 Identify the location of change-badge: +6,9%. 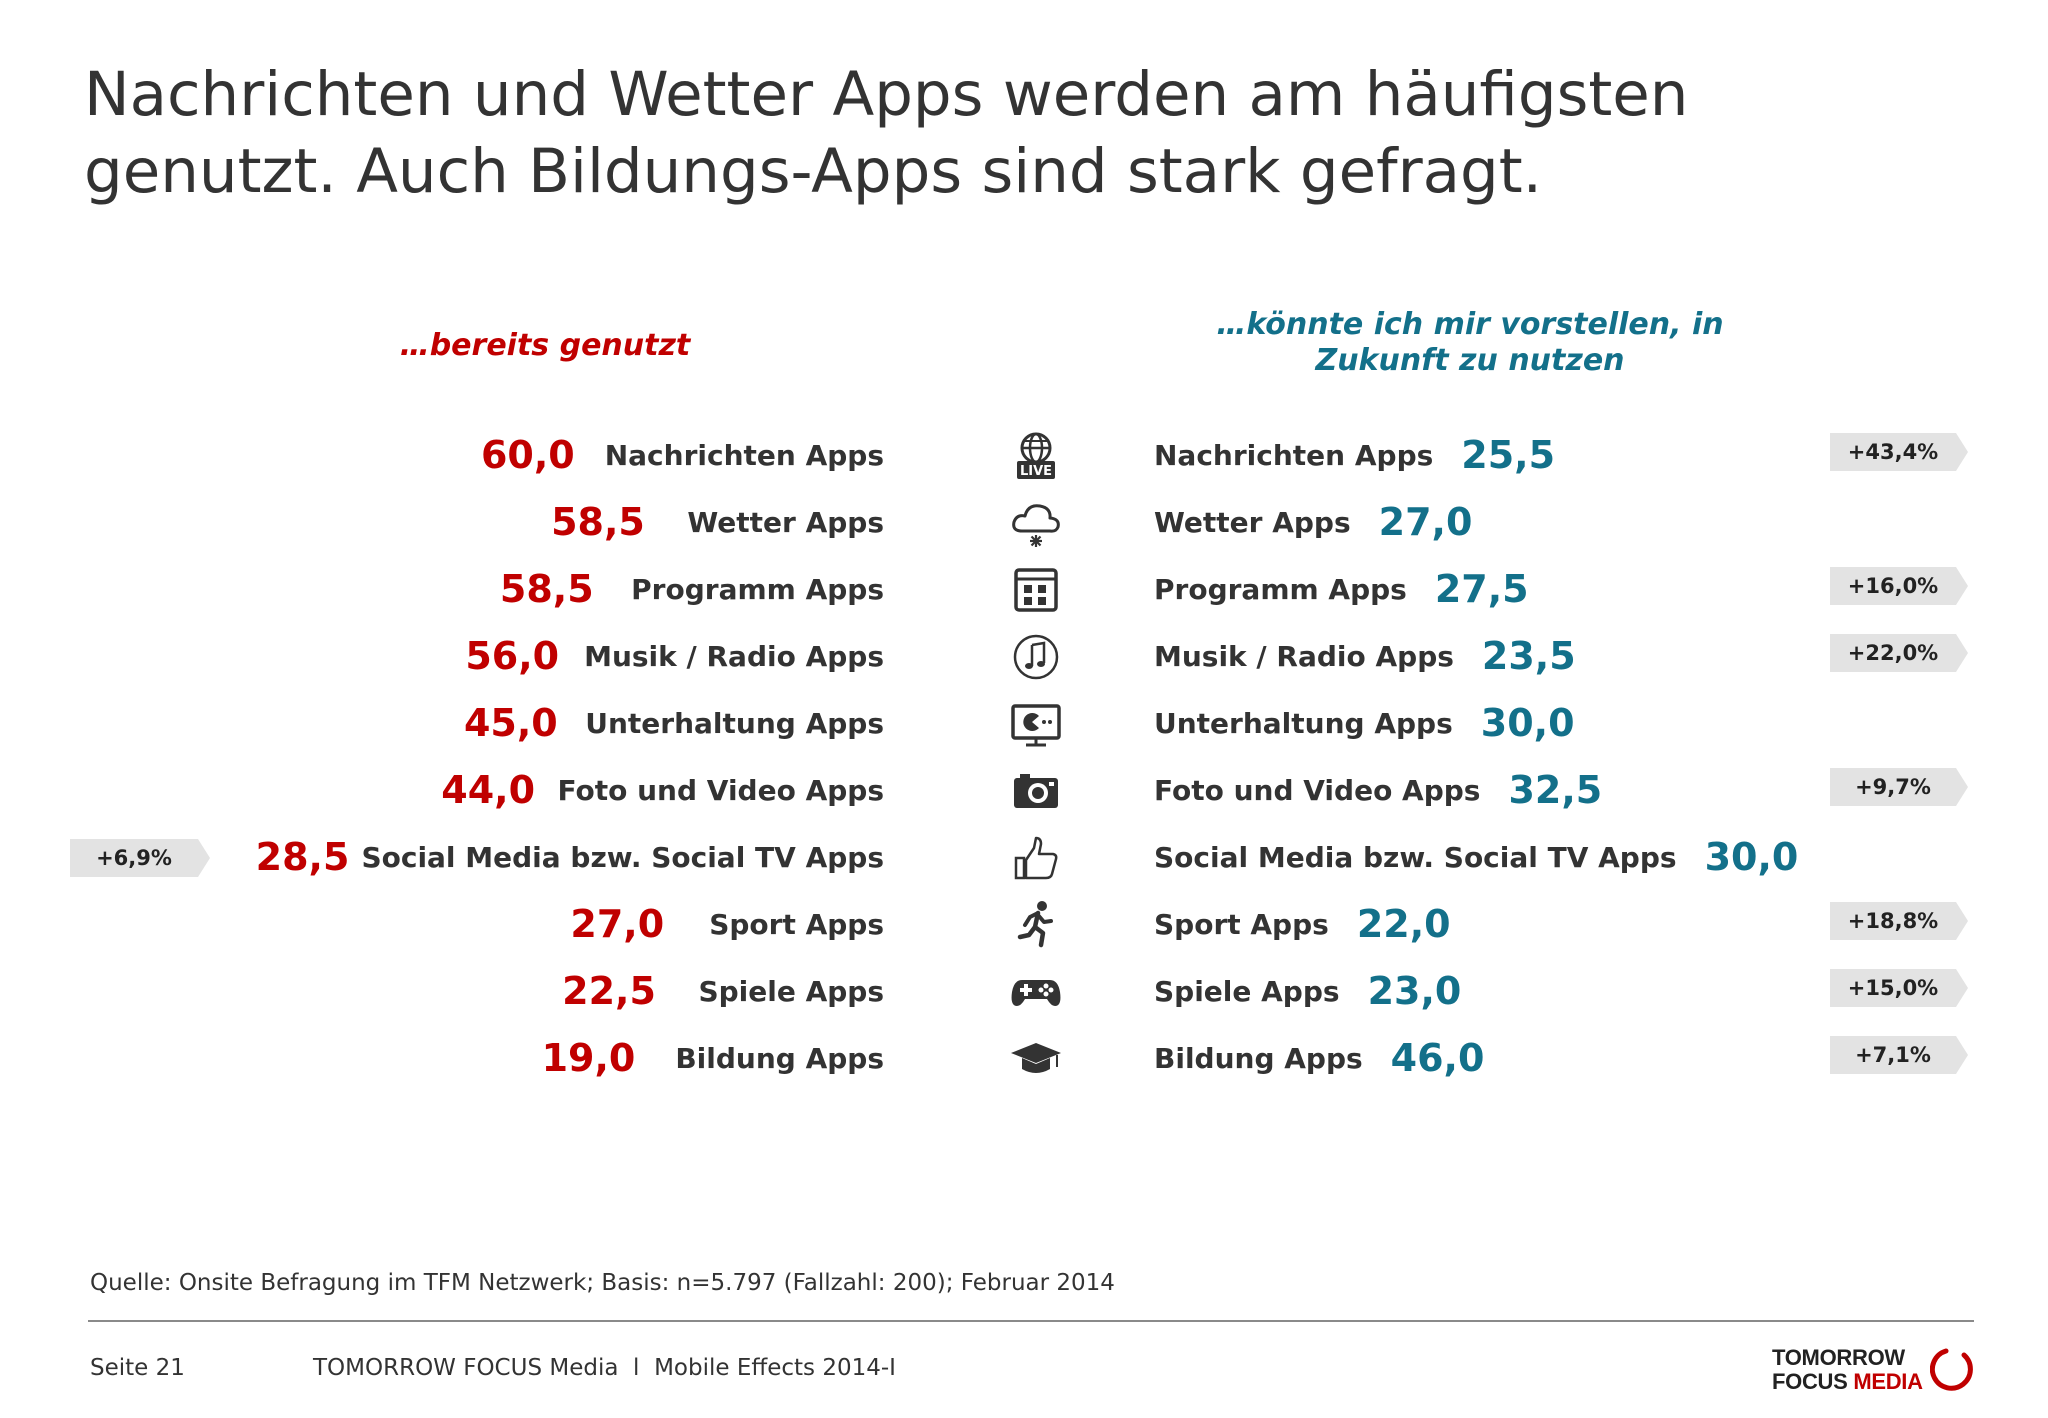
(140, 858).